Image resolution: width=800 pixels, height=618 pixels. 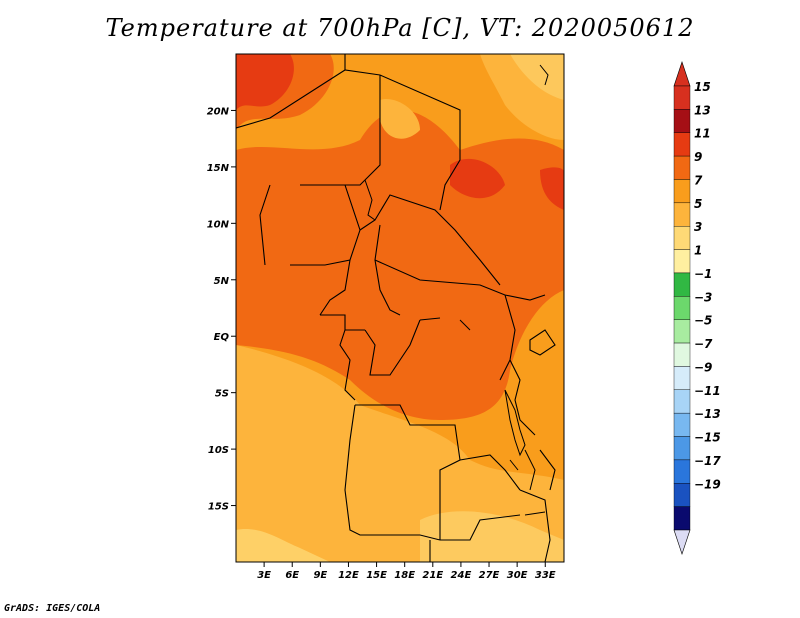 What do you see at coordinates (264, 575) in the screenshot?
I see `lon-tick-label: 3E` at bounding box center [264, 575].